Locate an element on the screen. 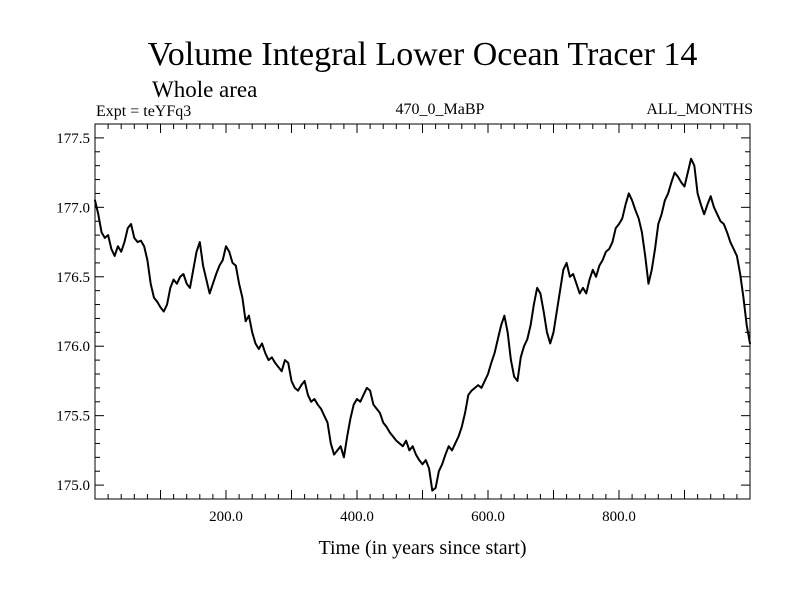 The width and height of the screenshot is (800, 600). y-tick-label: 176.0 is located at coordinates (73, 347).